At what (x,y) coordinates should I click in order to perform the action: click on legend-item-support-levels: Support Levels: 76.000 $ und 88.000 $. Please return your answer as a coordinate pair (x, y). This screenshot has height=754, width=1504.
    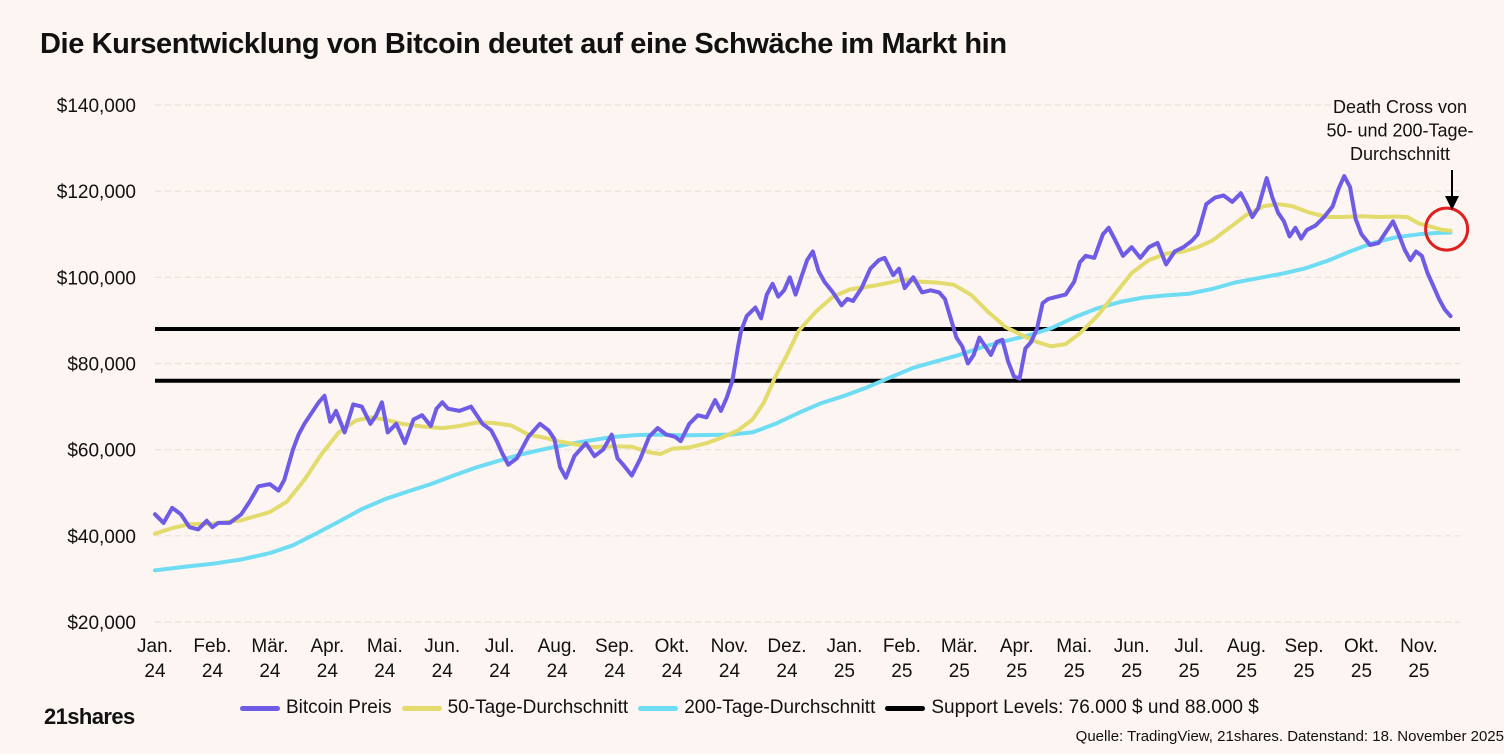
    Looking at the image, I should click on (1072, 708).